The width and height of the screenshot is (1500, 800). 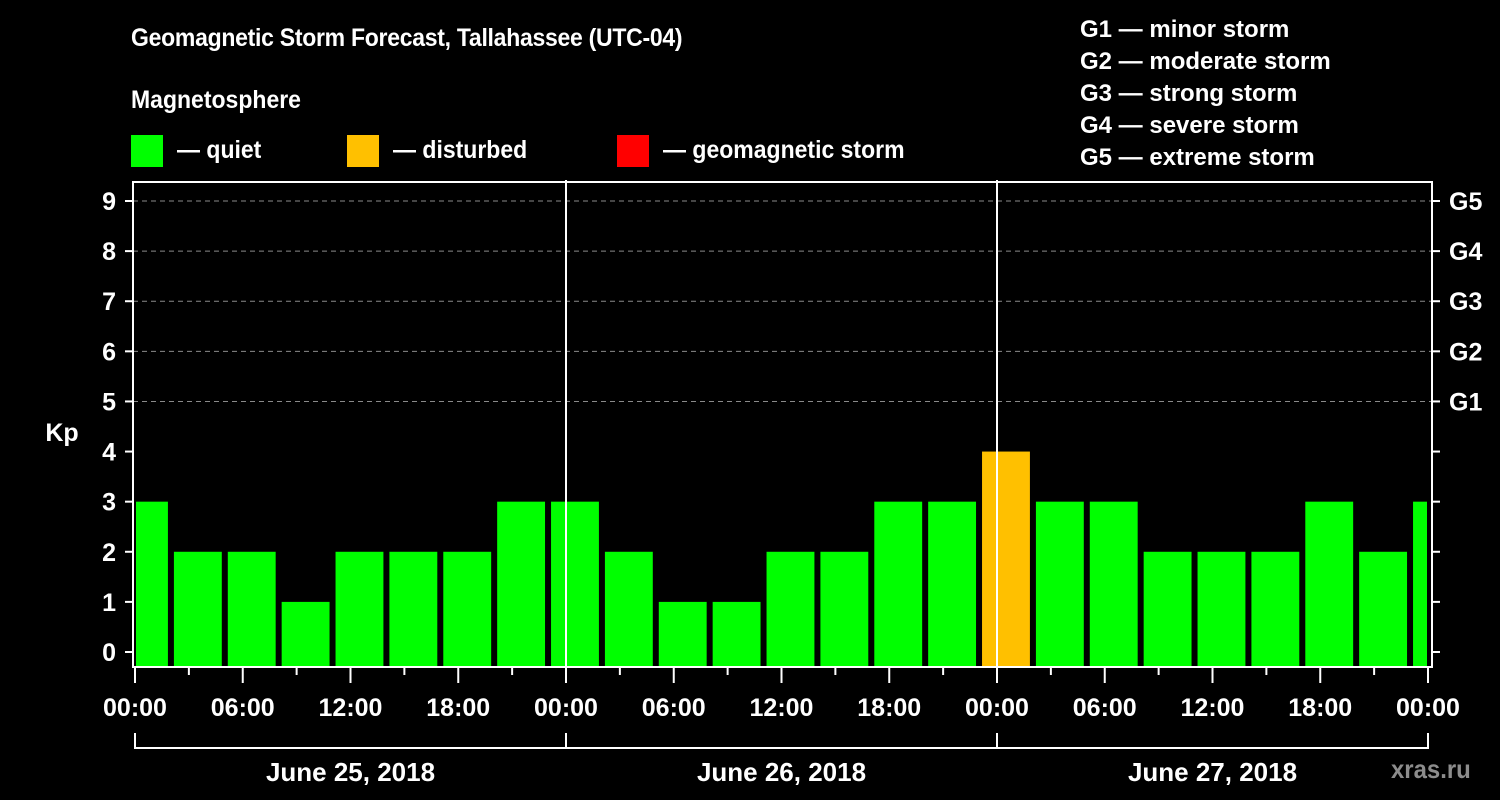 What do you see at coordinates (889, 708) in the screenshot?
I see `x-tick-label-7: 18:00` at bounding box center [889, 708].